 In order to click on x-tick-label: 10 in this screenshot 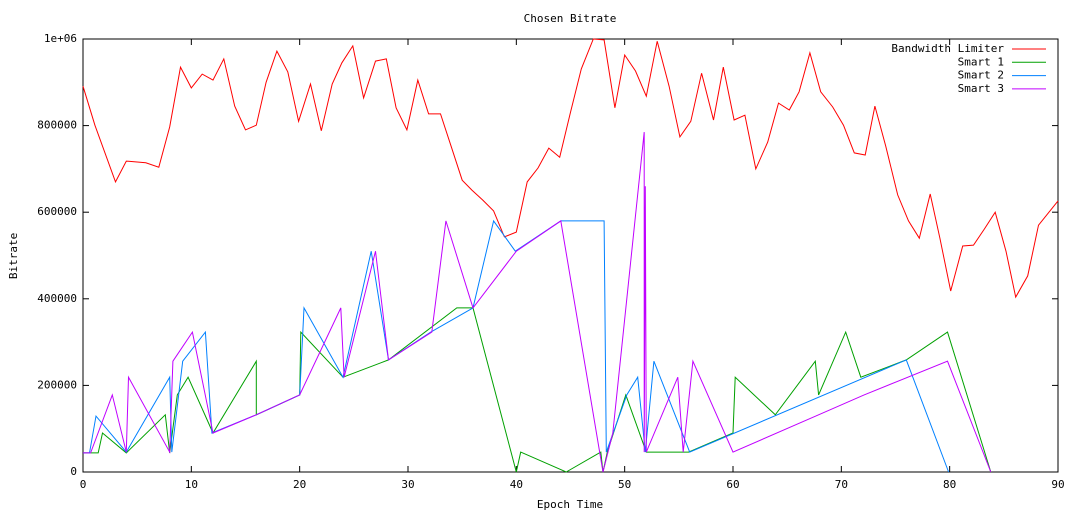, I will do `click(191, 484)`.